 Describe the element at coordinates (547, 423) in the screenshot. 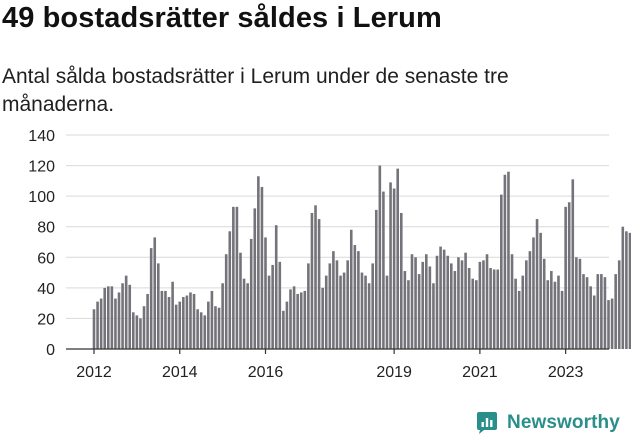

I see `newsworthy-logo: Newsworthy` at that location.